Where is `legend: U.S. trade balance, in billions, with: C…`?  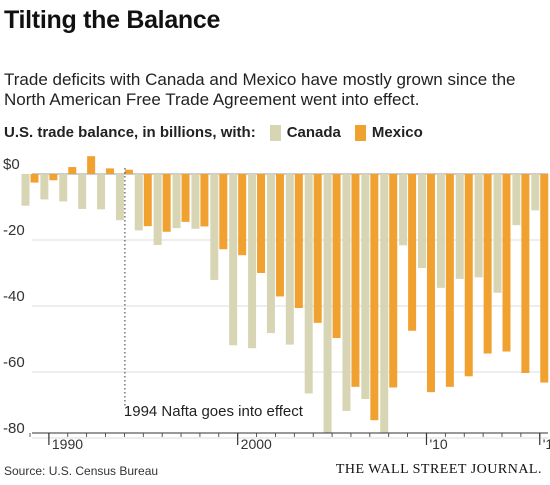 legend: U.S. trade balance, in billions, with: C… is located at coordinates (213, 132).